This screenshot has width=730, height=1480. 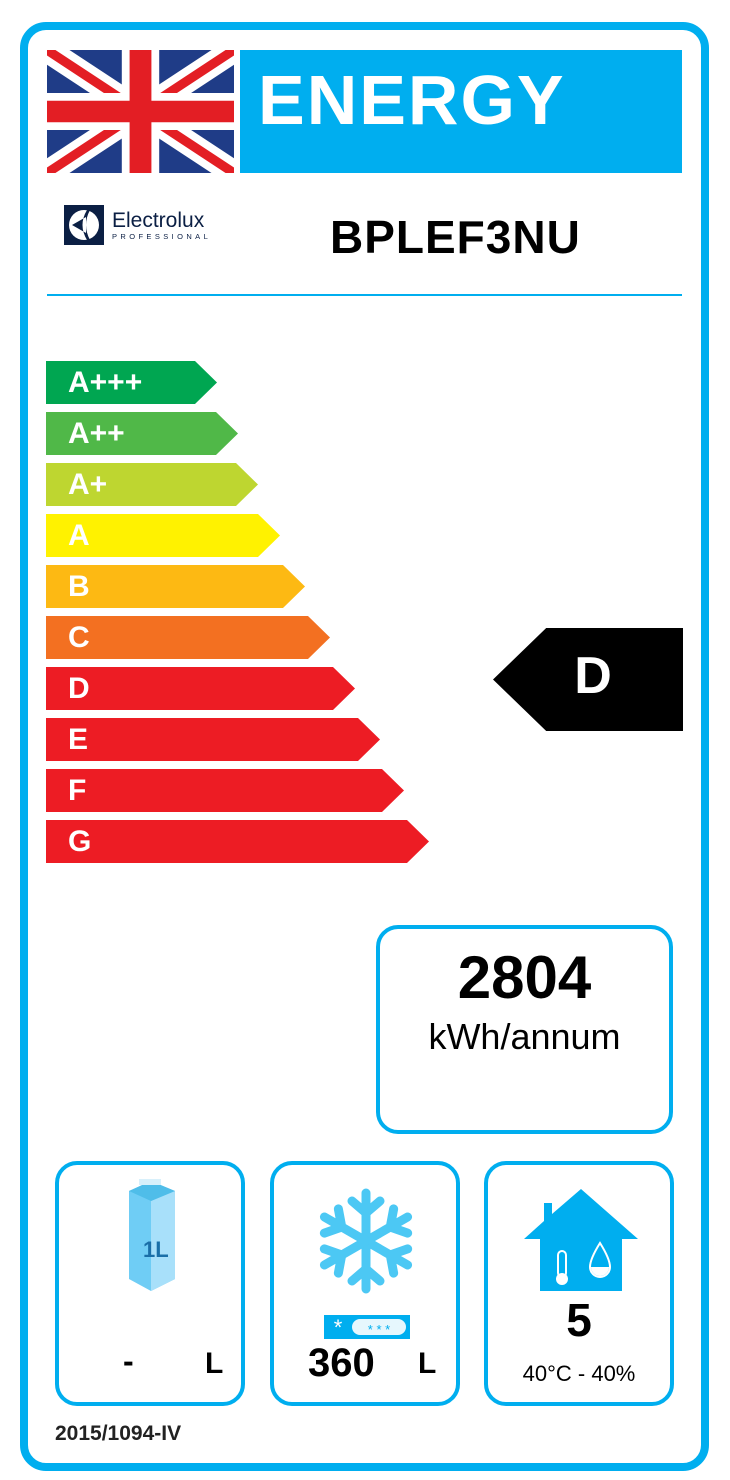 I want to click on energy-class-bar-Aplusplus: A++, so click(x=142, y=433).